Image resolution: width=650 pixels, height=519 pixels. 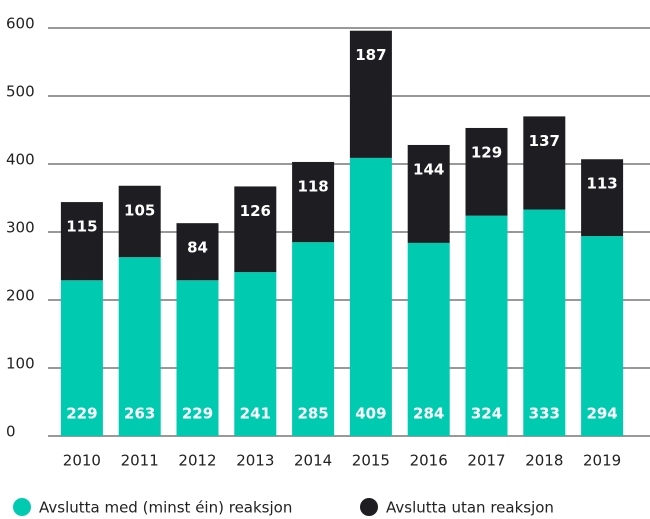 I want to click on value-label: 284, so click(x=428, y=414).